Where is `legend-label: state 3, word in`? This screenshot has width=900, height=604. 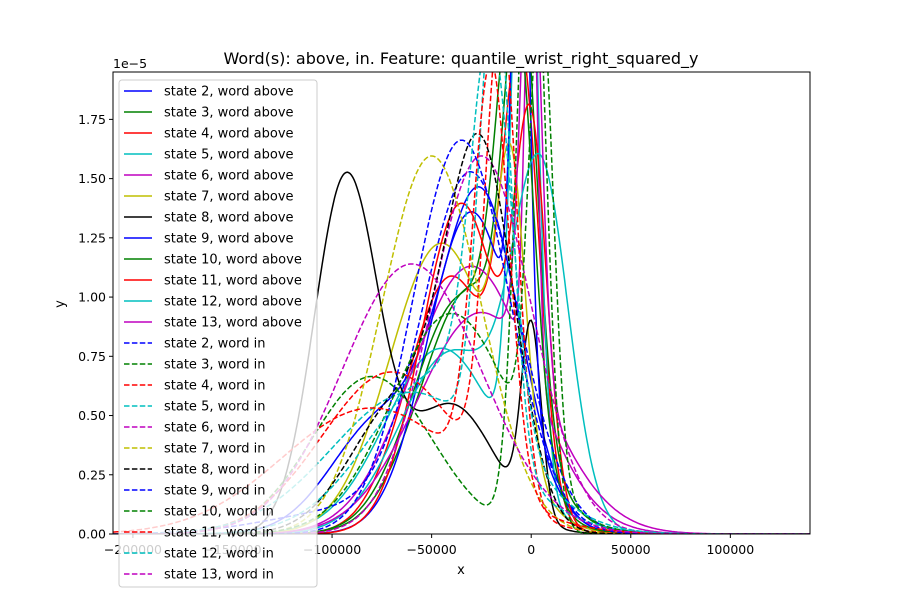 legend-label: state 3, word in is located at coordinates (215, 365).